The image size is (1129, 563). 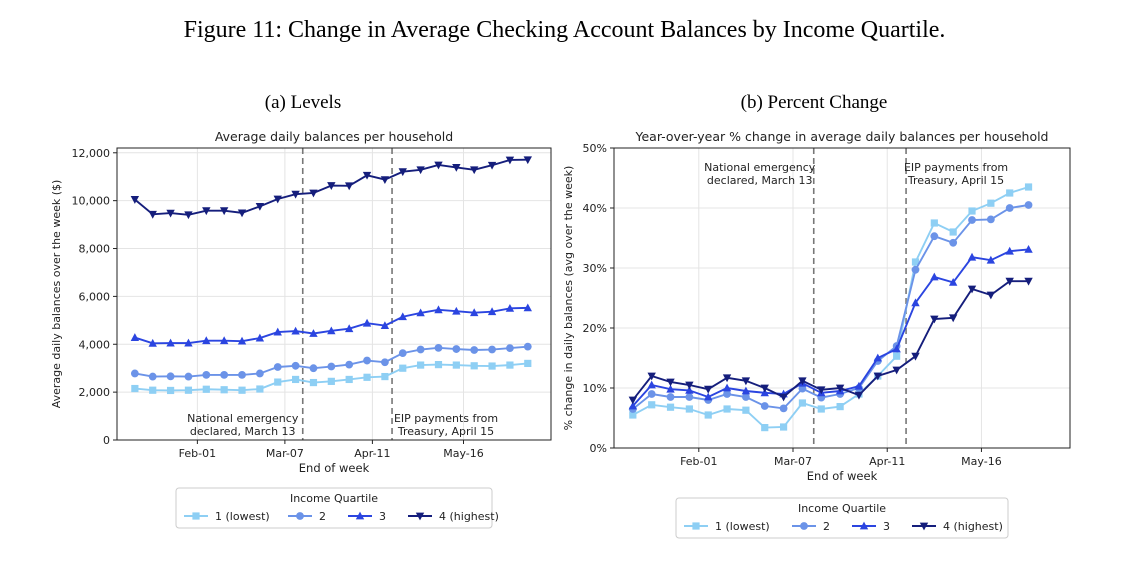 What do you see at coordinates (842, 476) in the screenshot?
I see `panel-b-x-axis-label: End of week` at bounding box center [842, 476].